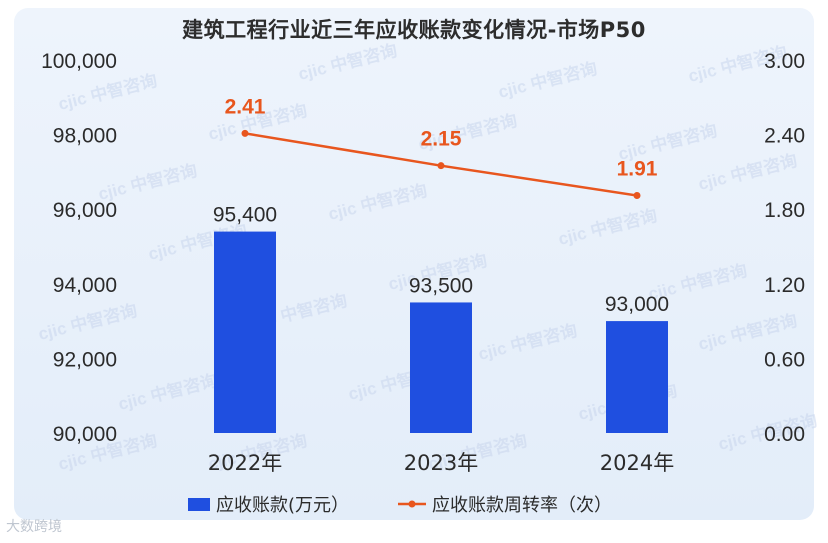 This screenshot has height=543, width=828. Describe the element at coordinates (412, 504) in the screenshot. I see `legend-swatch-line-marker` at that location.